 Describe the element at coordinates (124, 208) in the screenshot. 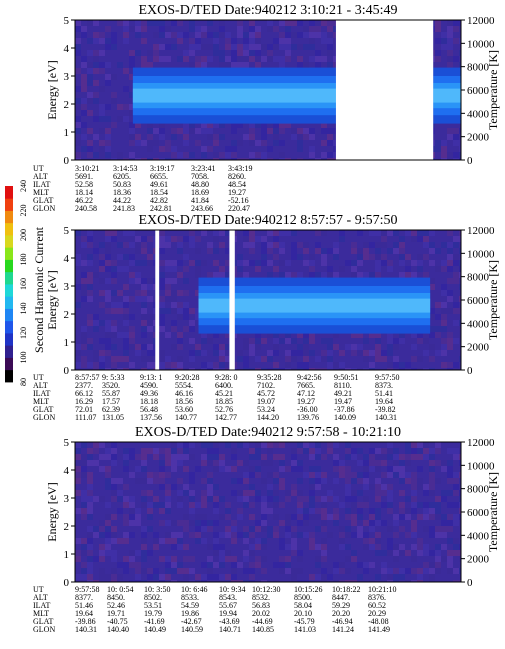

I see `table-cell: 241.83` at that location.